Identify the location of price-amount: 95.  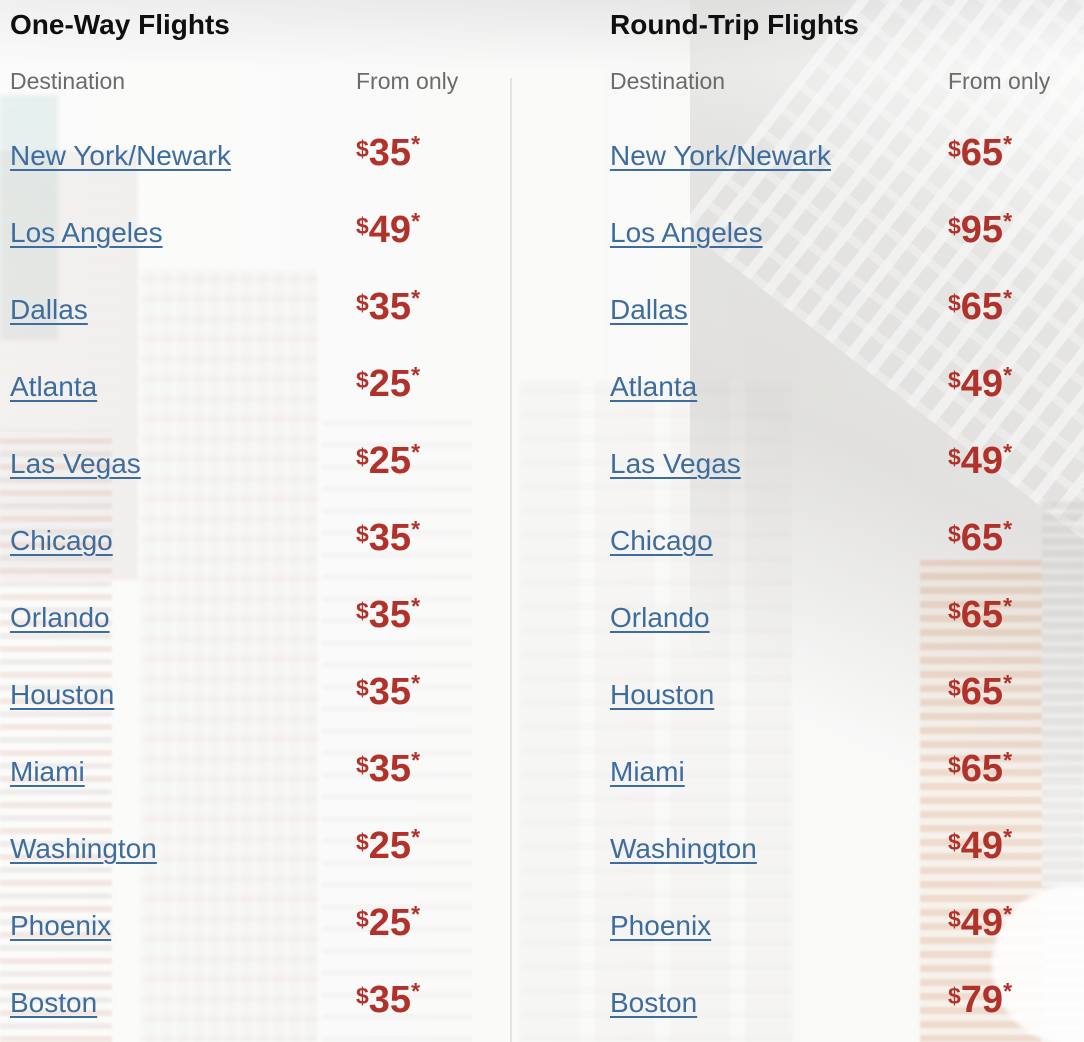
(982, 230).